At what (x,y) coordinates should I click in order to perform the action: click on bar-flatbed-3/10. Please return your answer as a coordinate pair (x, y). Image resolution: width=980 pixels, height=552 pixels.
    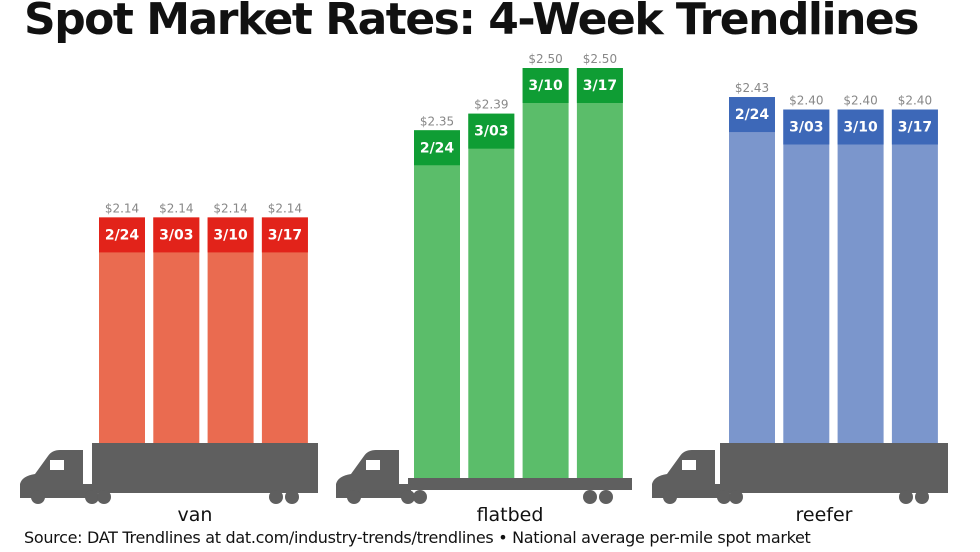
    Looking at the image, I should click on (545, 273).